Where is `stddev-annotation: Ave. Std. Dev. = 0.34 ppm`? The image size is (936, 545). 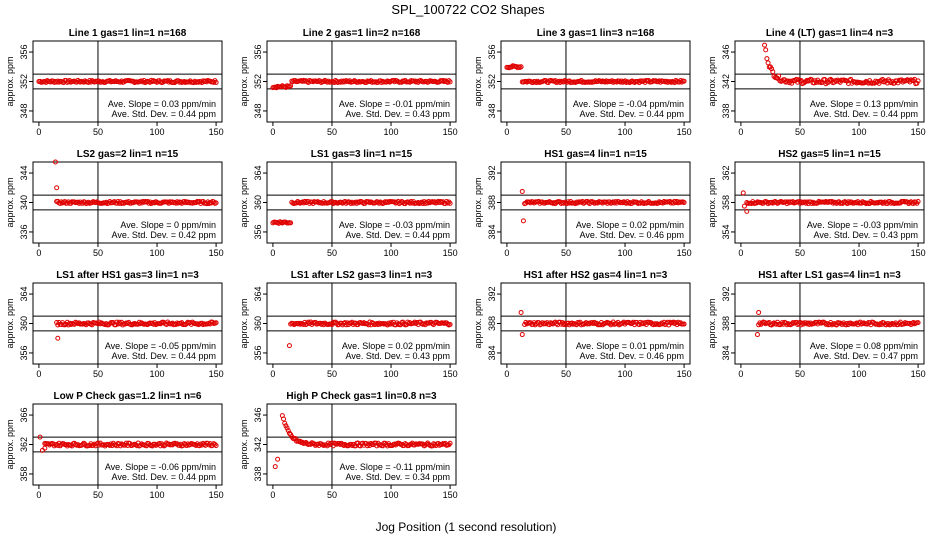 stddev-annotation: Ave. Std. Dev. = 0.34 ppm is located at coordinates (398, 477).